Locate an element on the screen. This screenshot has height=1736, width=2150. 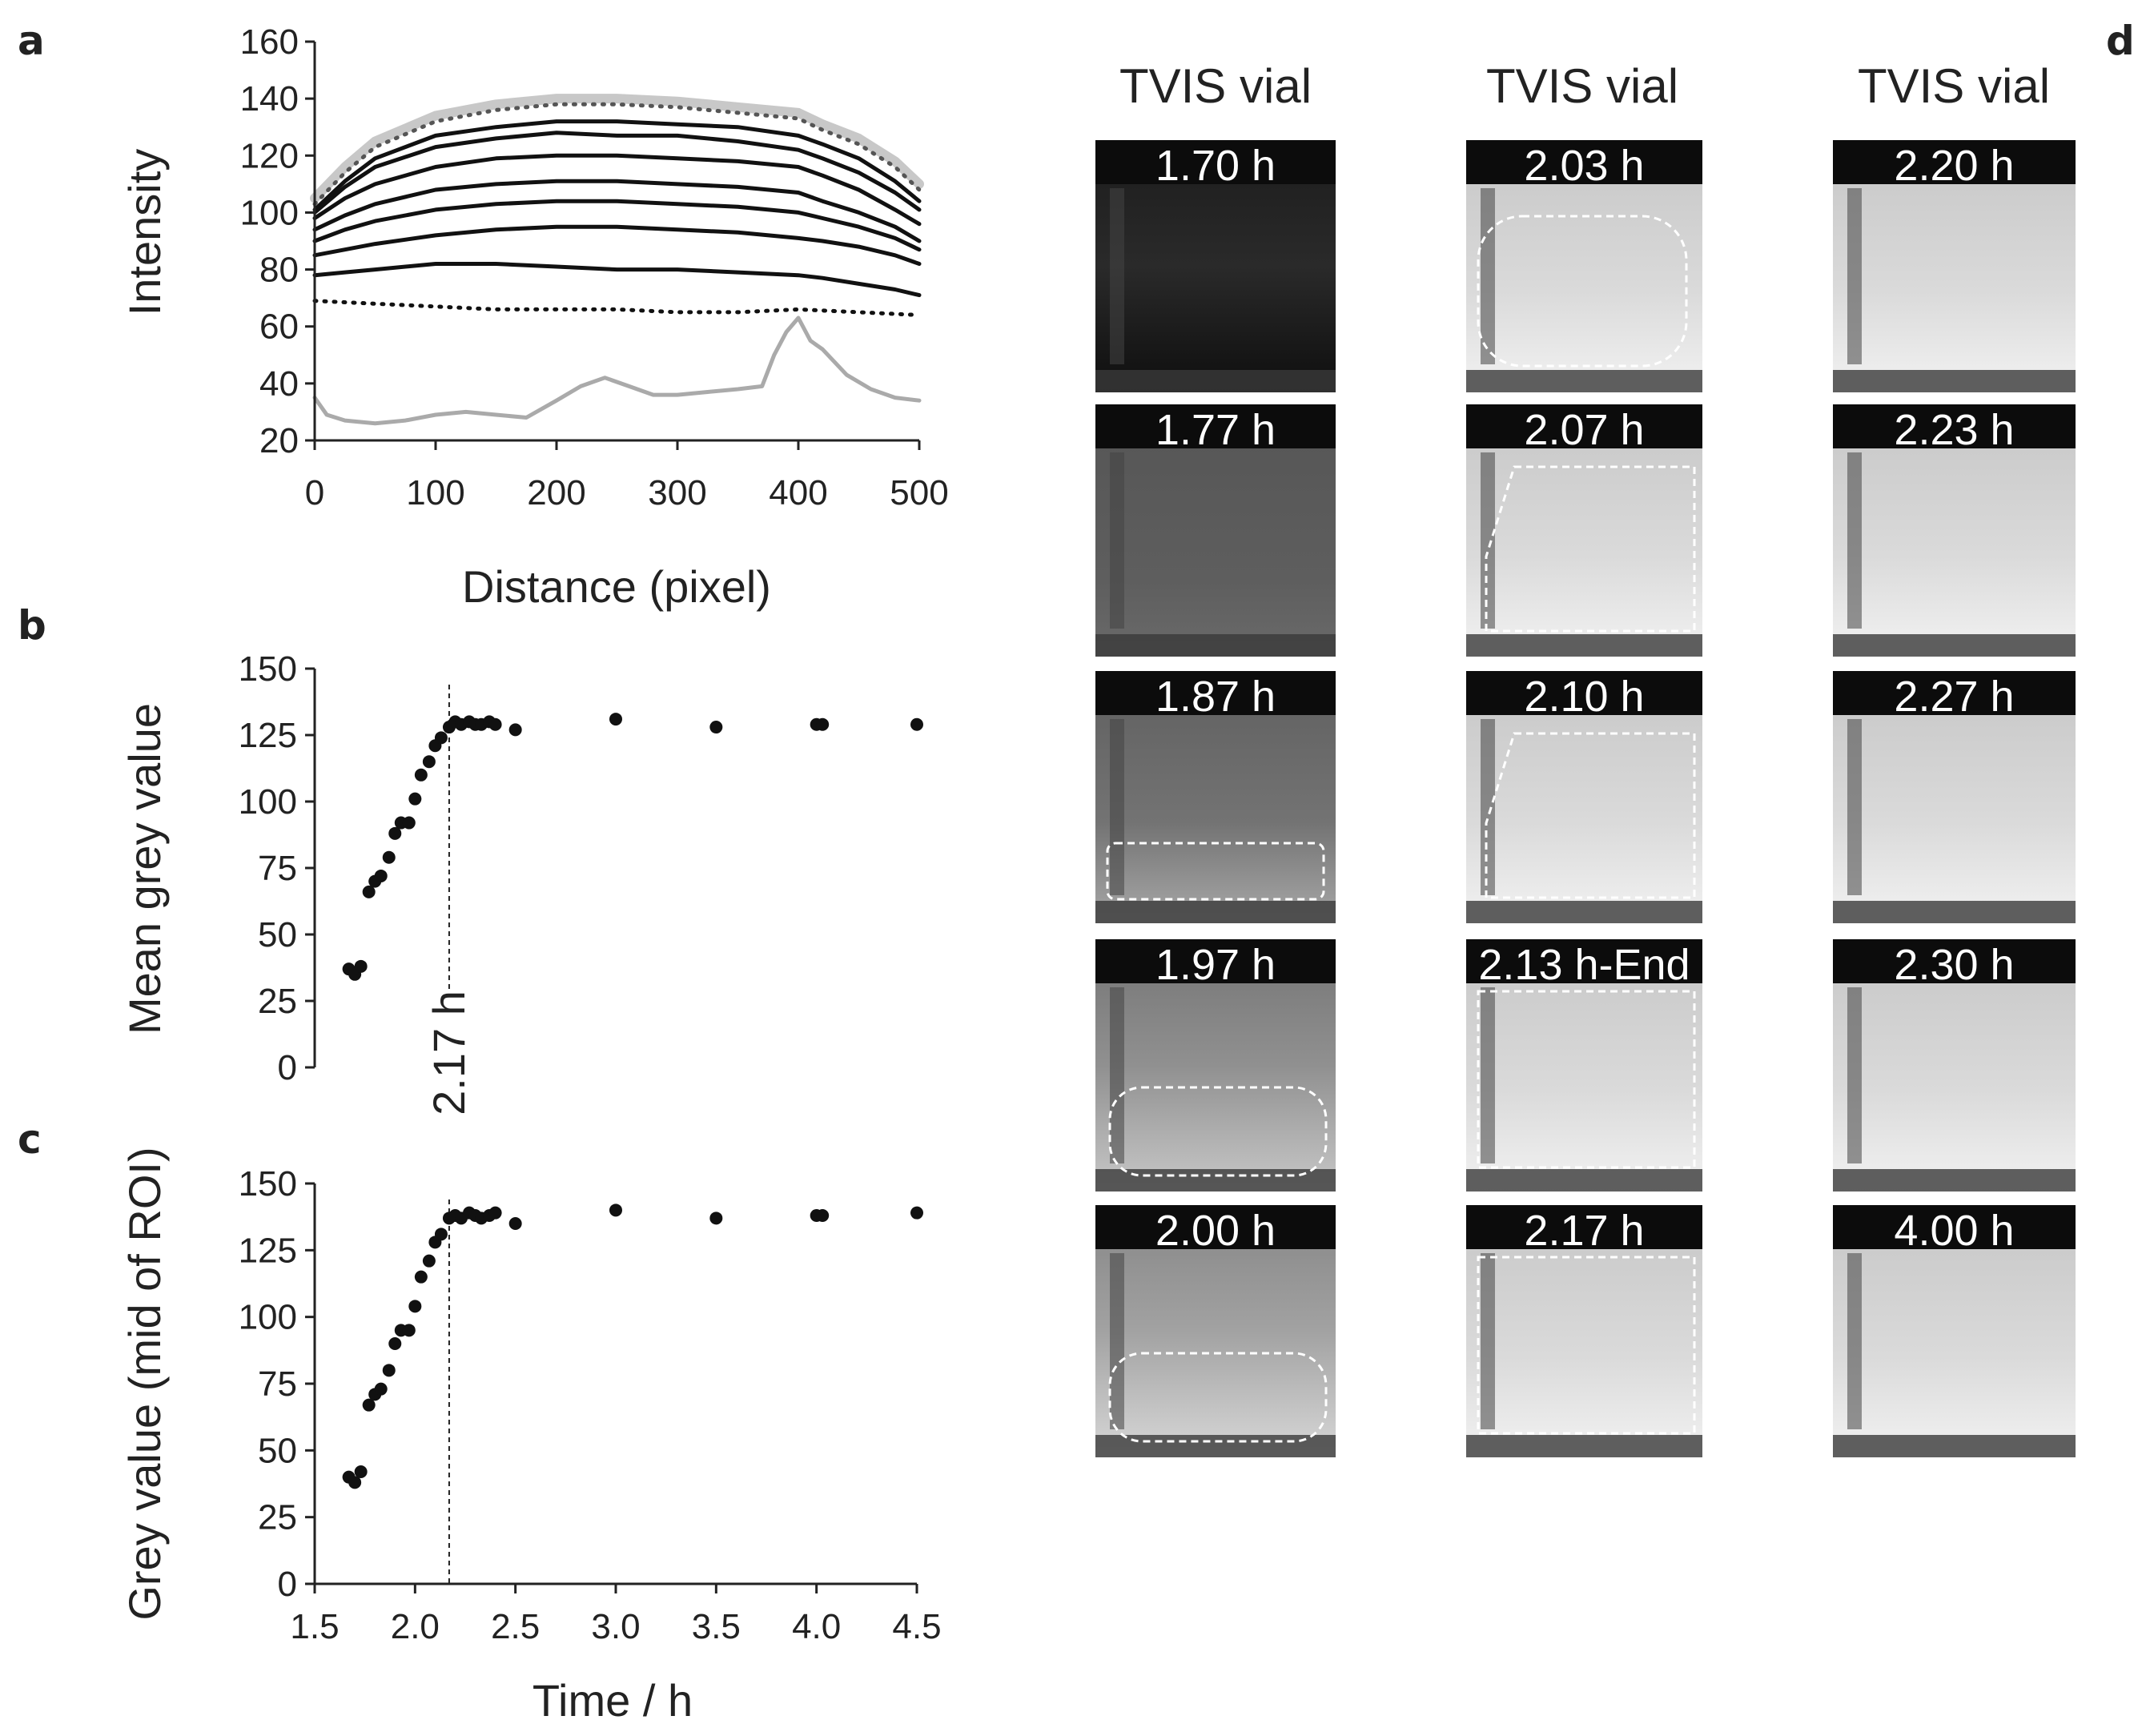
chart-a-series is located at coordinates (617, 260).